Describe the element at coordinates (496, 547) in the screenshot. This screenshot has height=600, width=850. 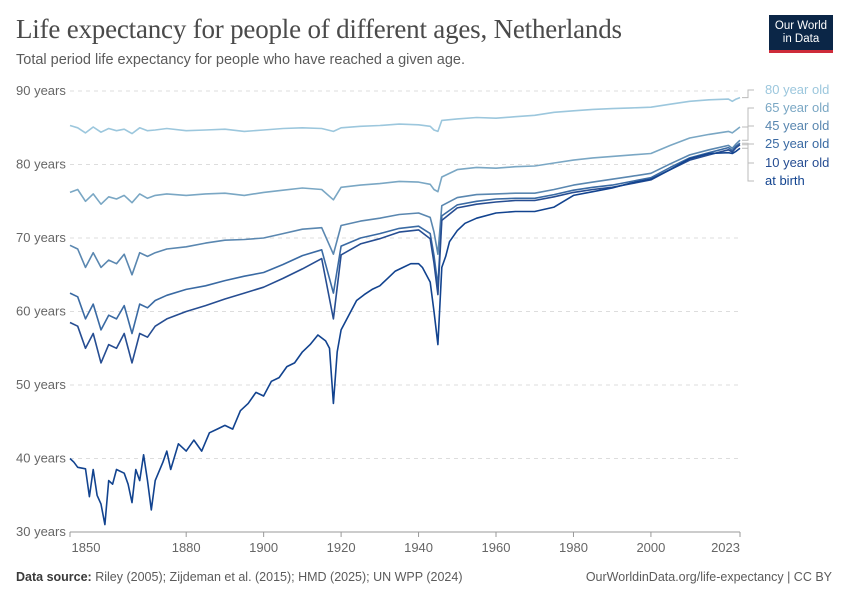
I see `x-tick-label: 1960` at that location.